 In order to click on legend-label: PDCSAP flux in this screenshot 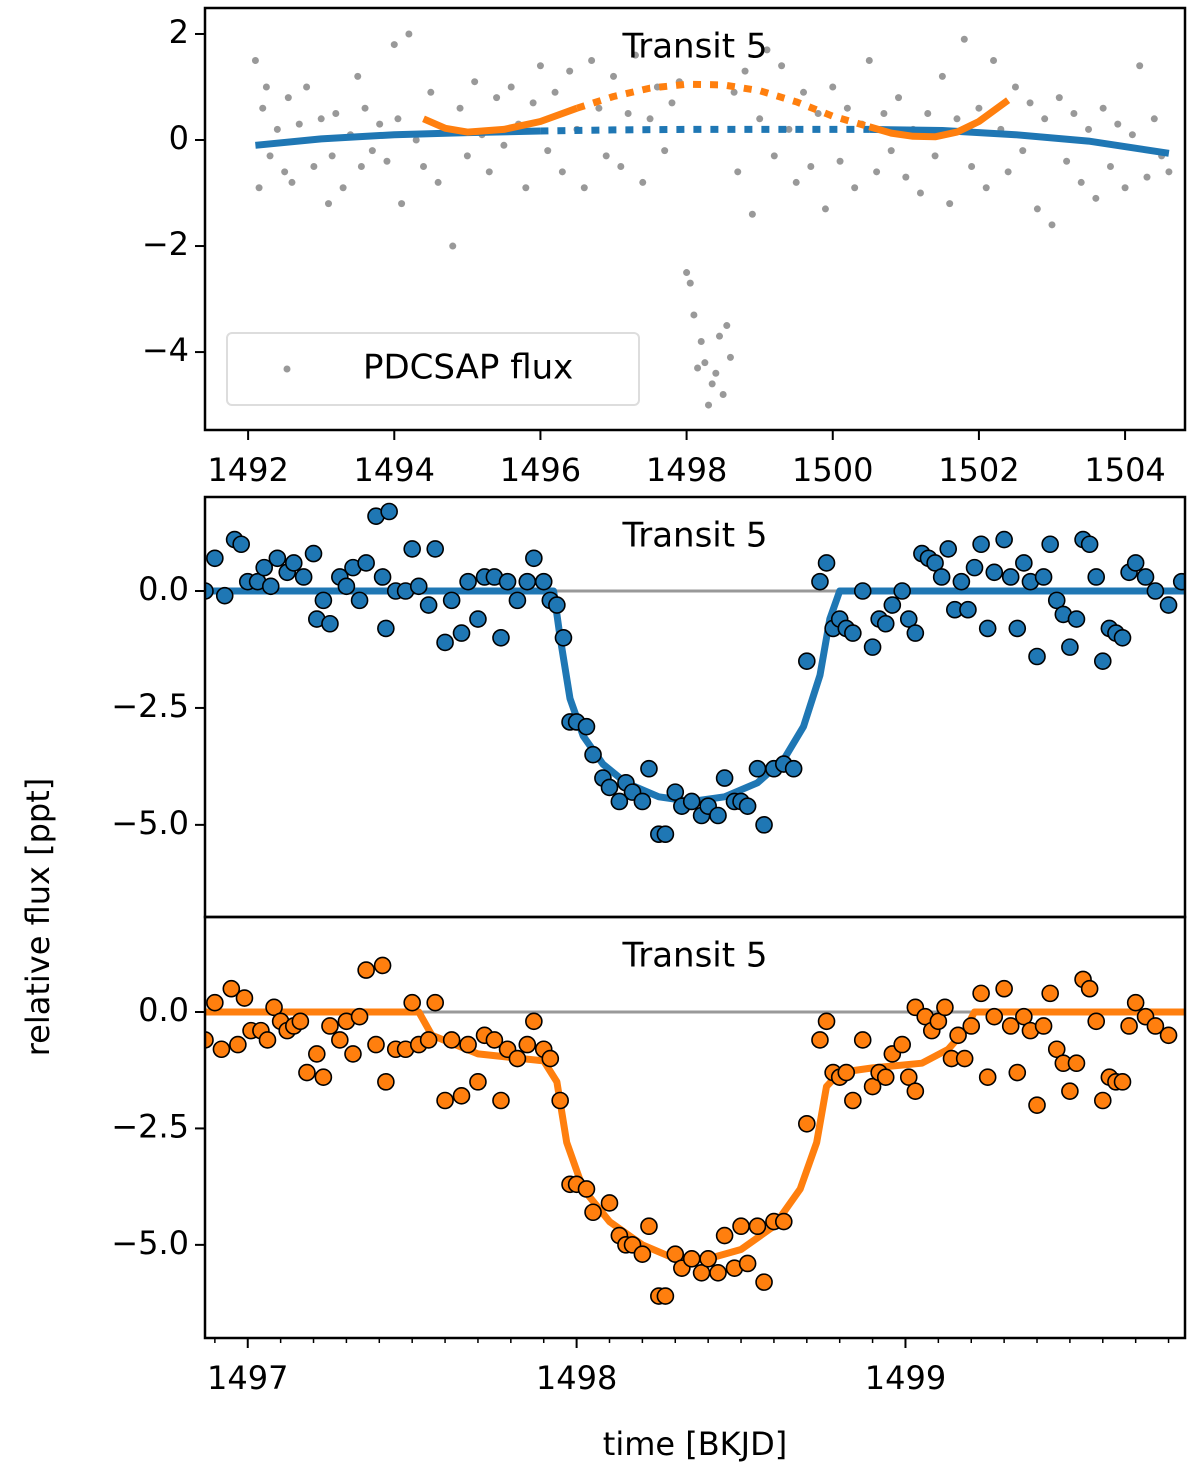, I will do `click(468, 368)`.